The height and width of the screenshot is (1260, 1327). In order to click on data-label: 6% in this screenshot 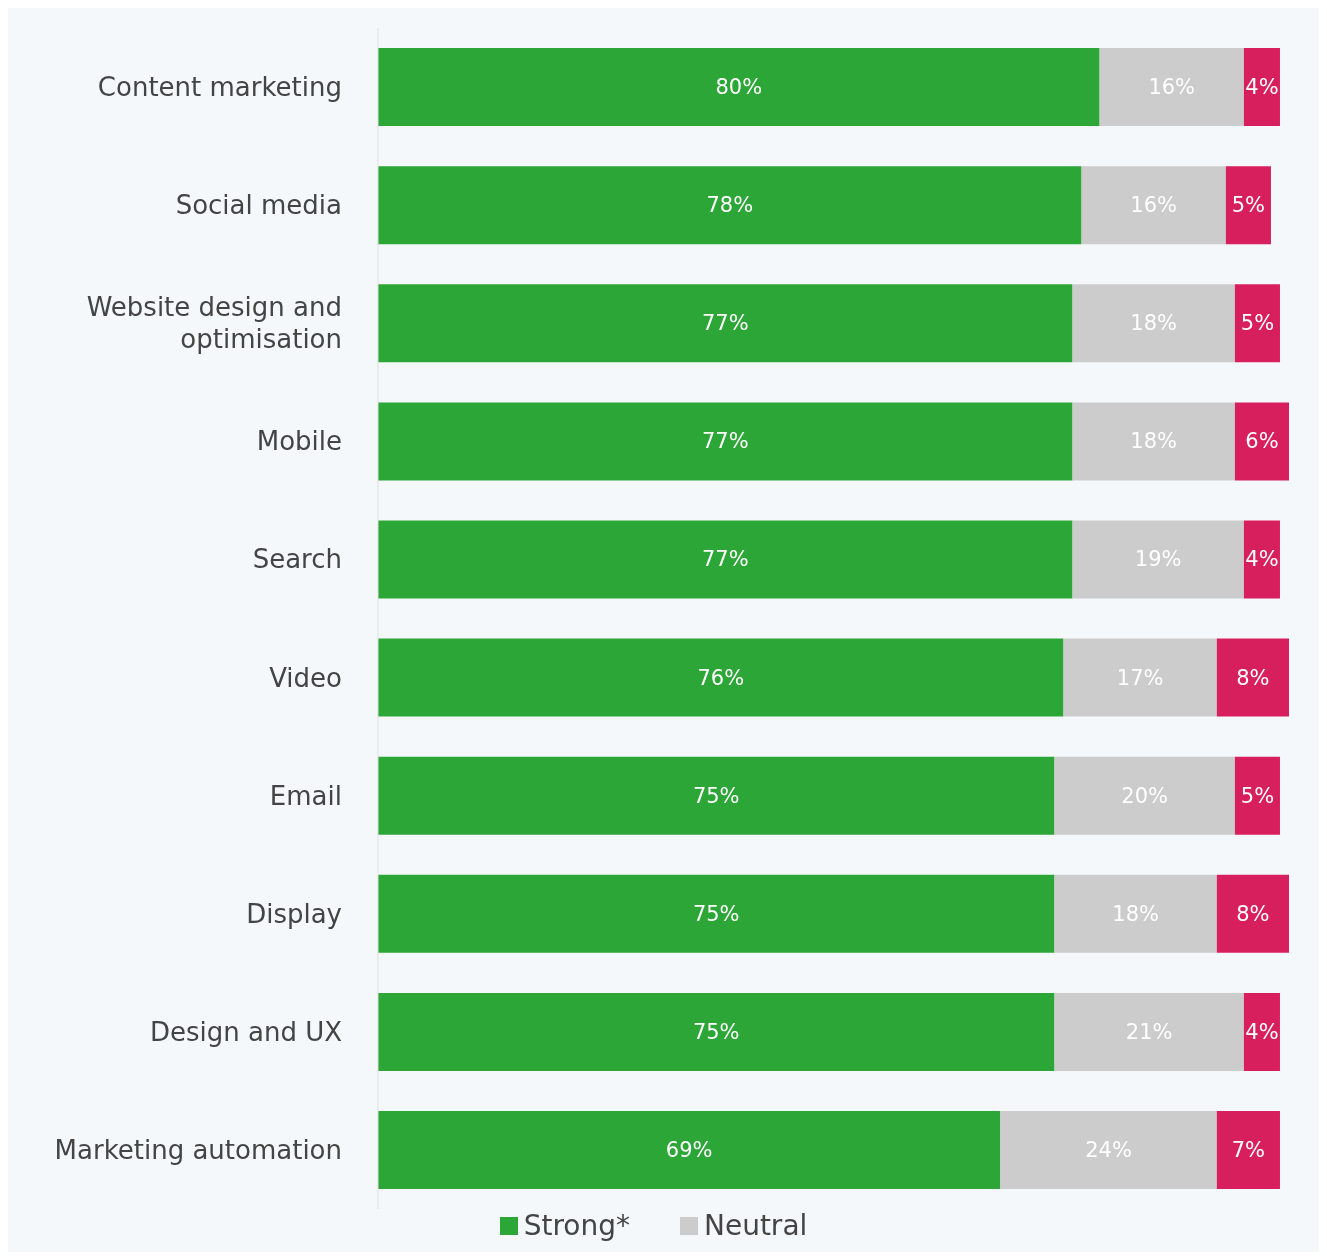, I will do `click(1262, 441)`.